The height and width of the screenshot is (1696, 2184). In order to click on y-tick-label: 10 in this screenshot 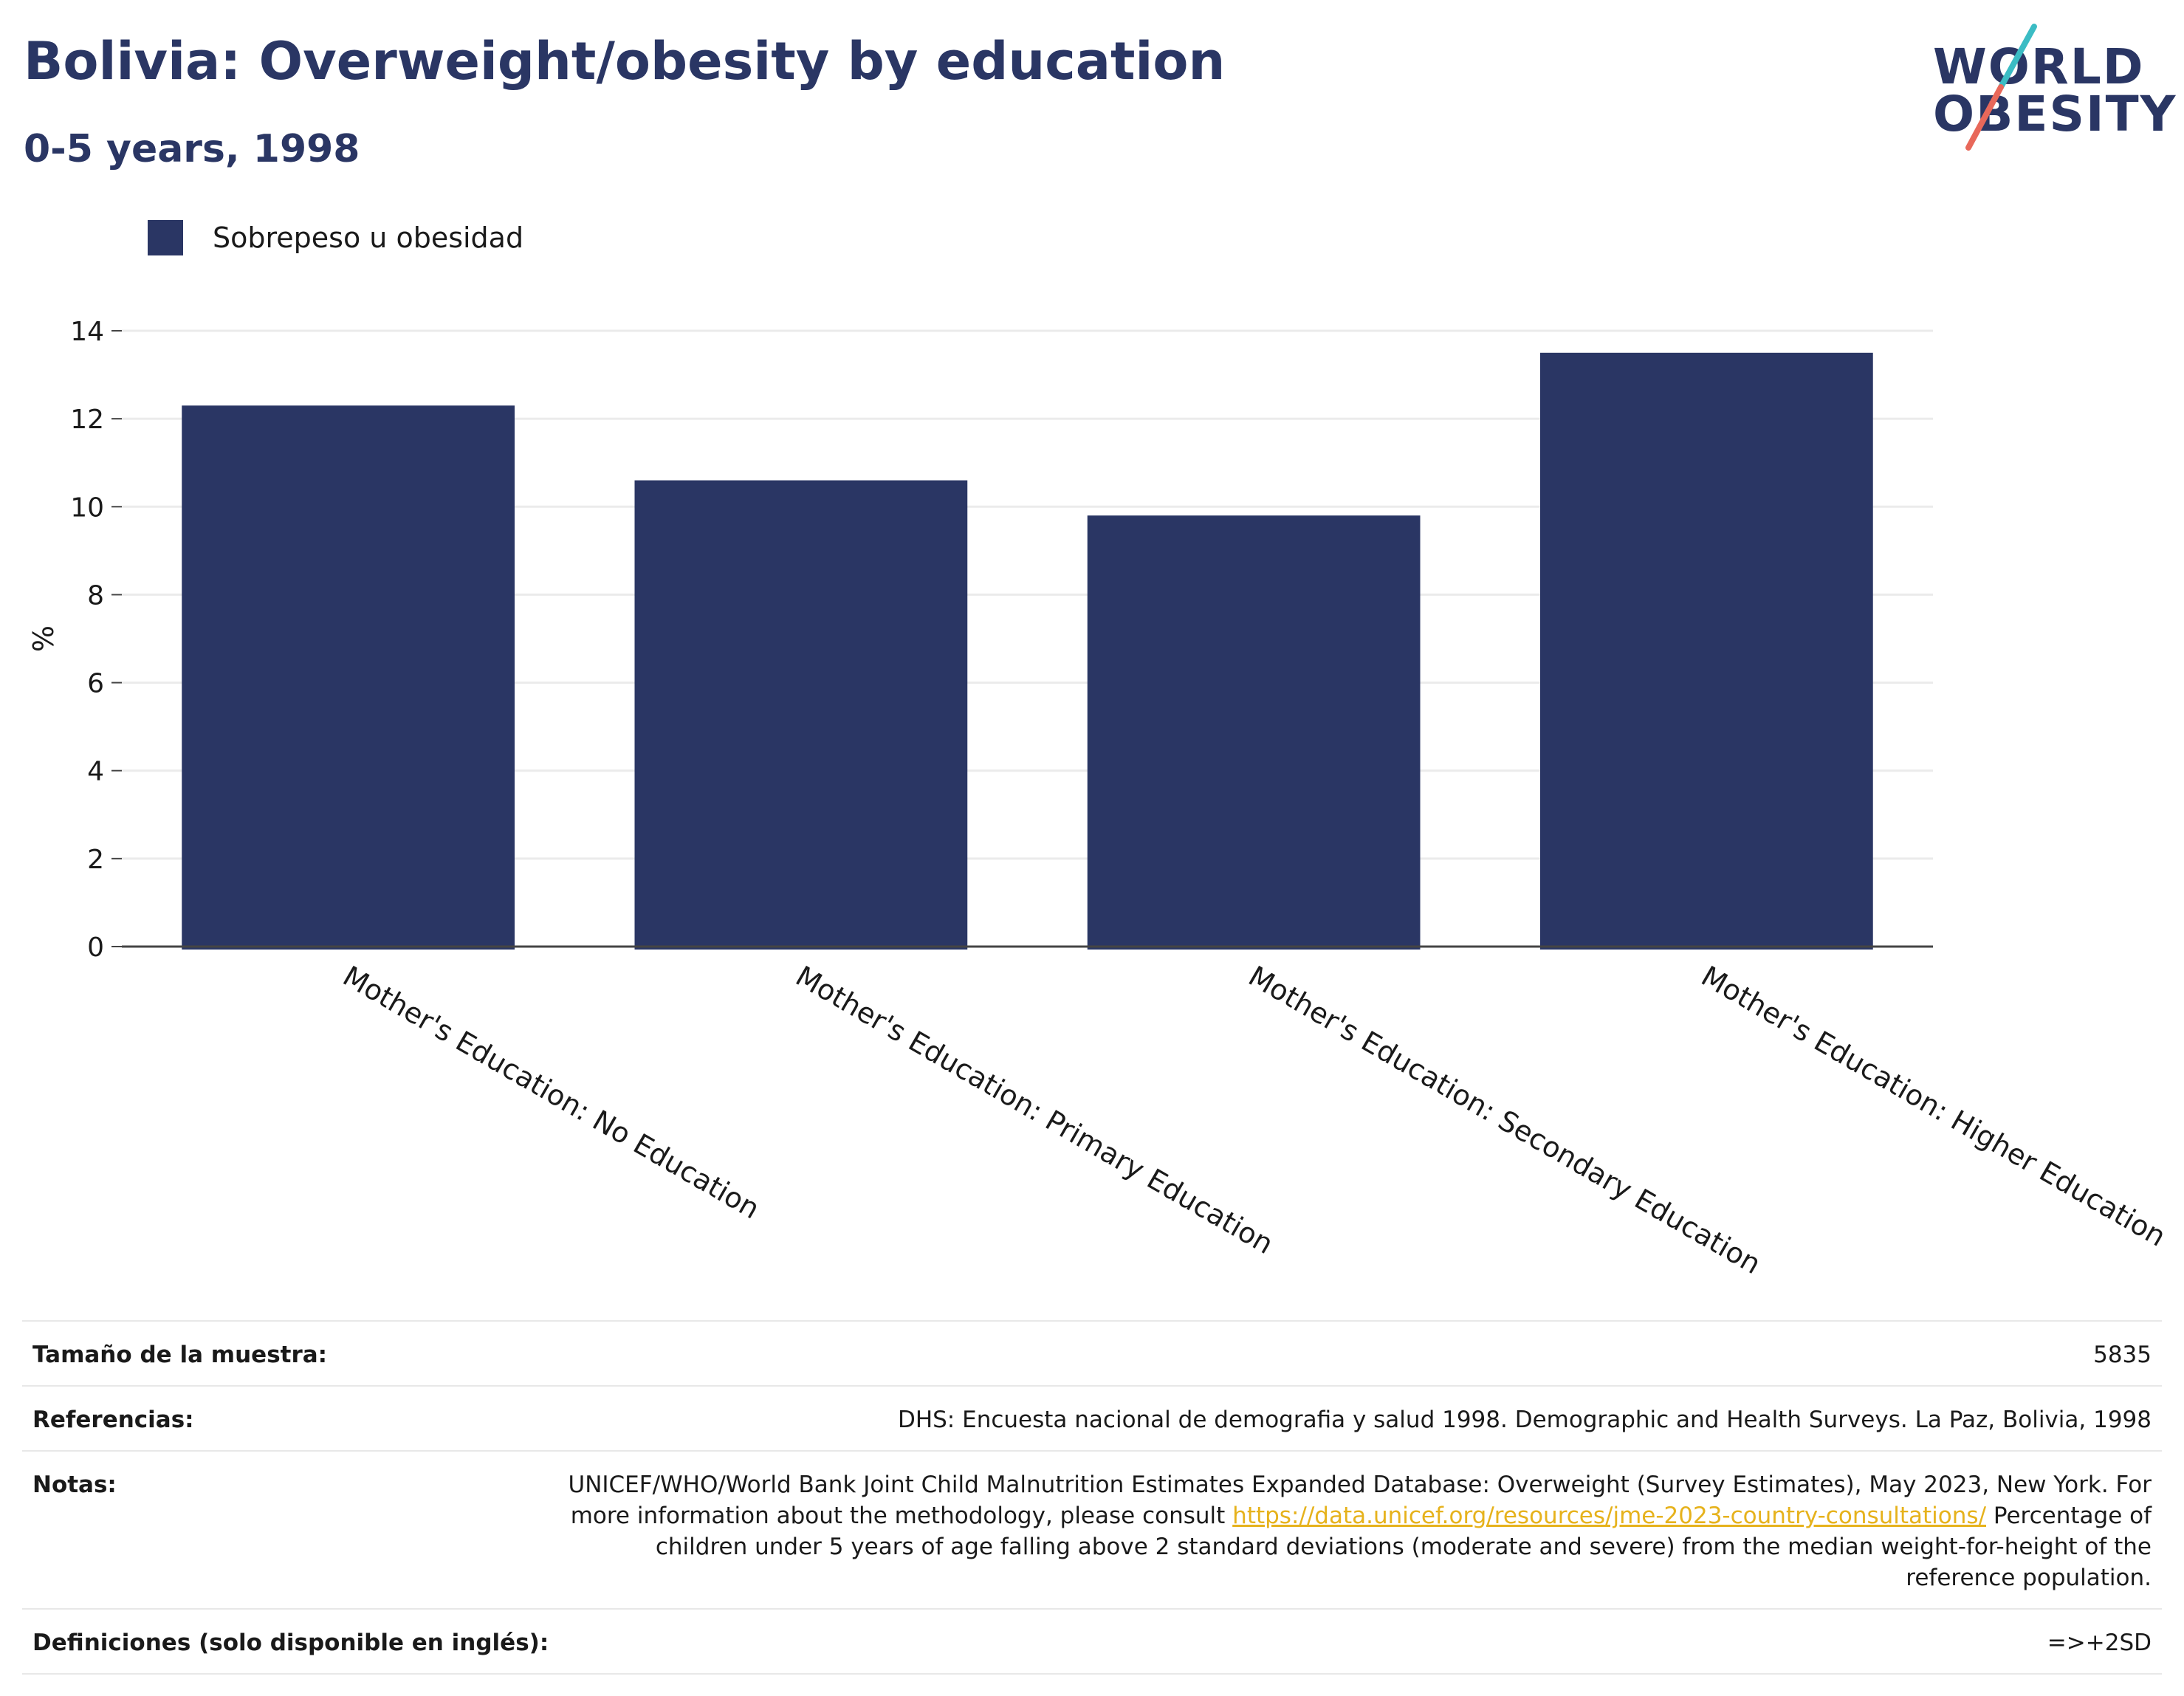, I will do `click(87, 507)`.